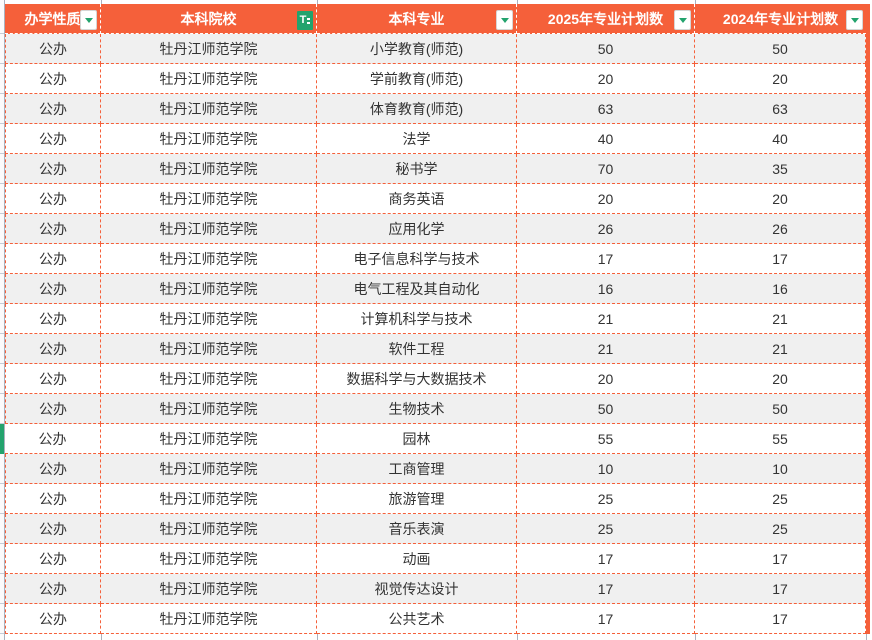 The image size is (872, 640). I want to click on cell-major: 旅游管理, so click(417, 499).